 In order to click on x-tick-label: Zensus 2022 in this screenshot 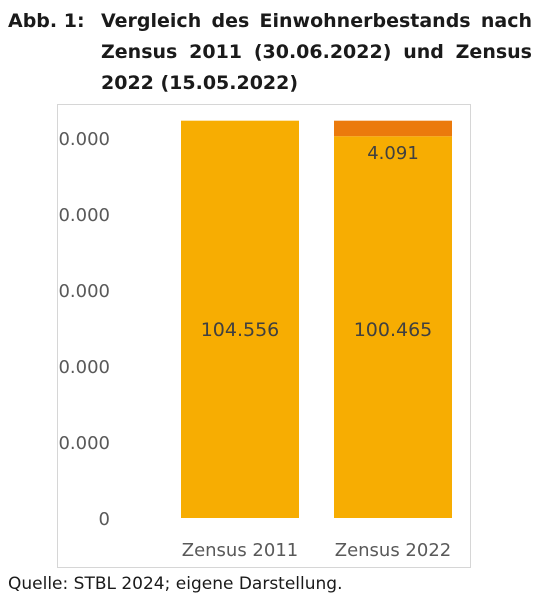, I will do `click(393, 550)`.